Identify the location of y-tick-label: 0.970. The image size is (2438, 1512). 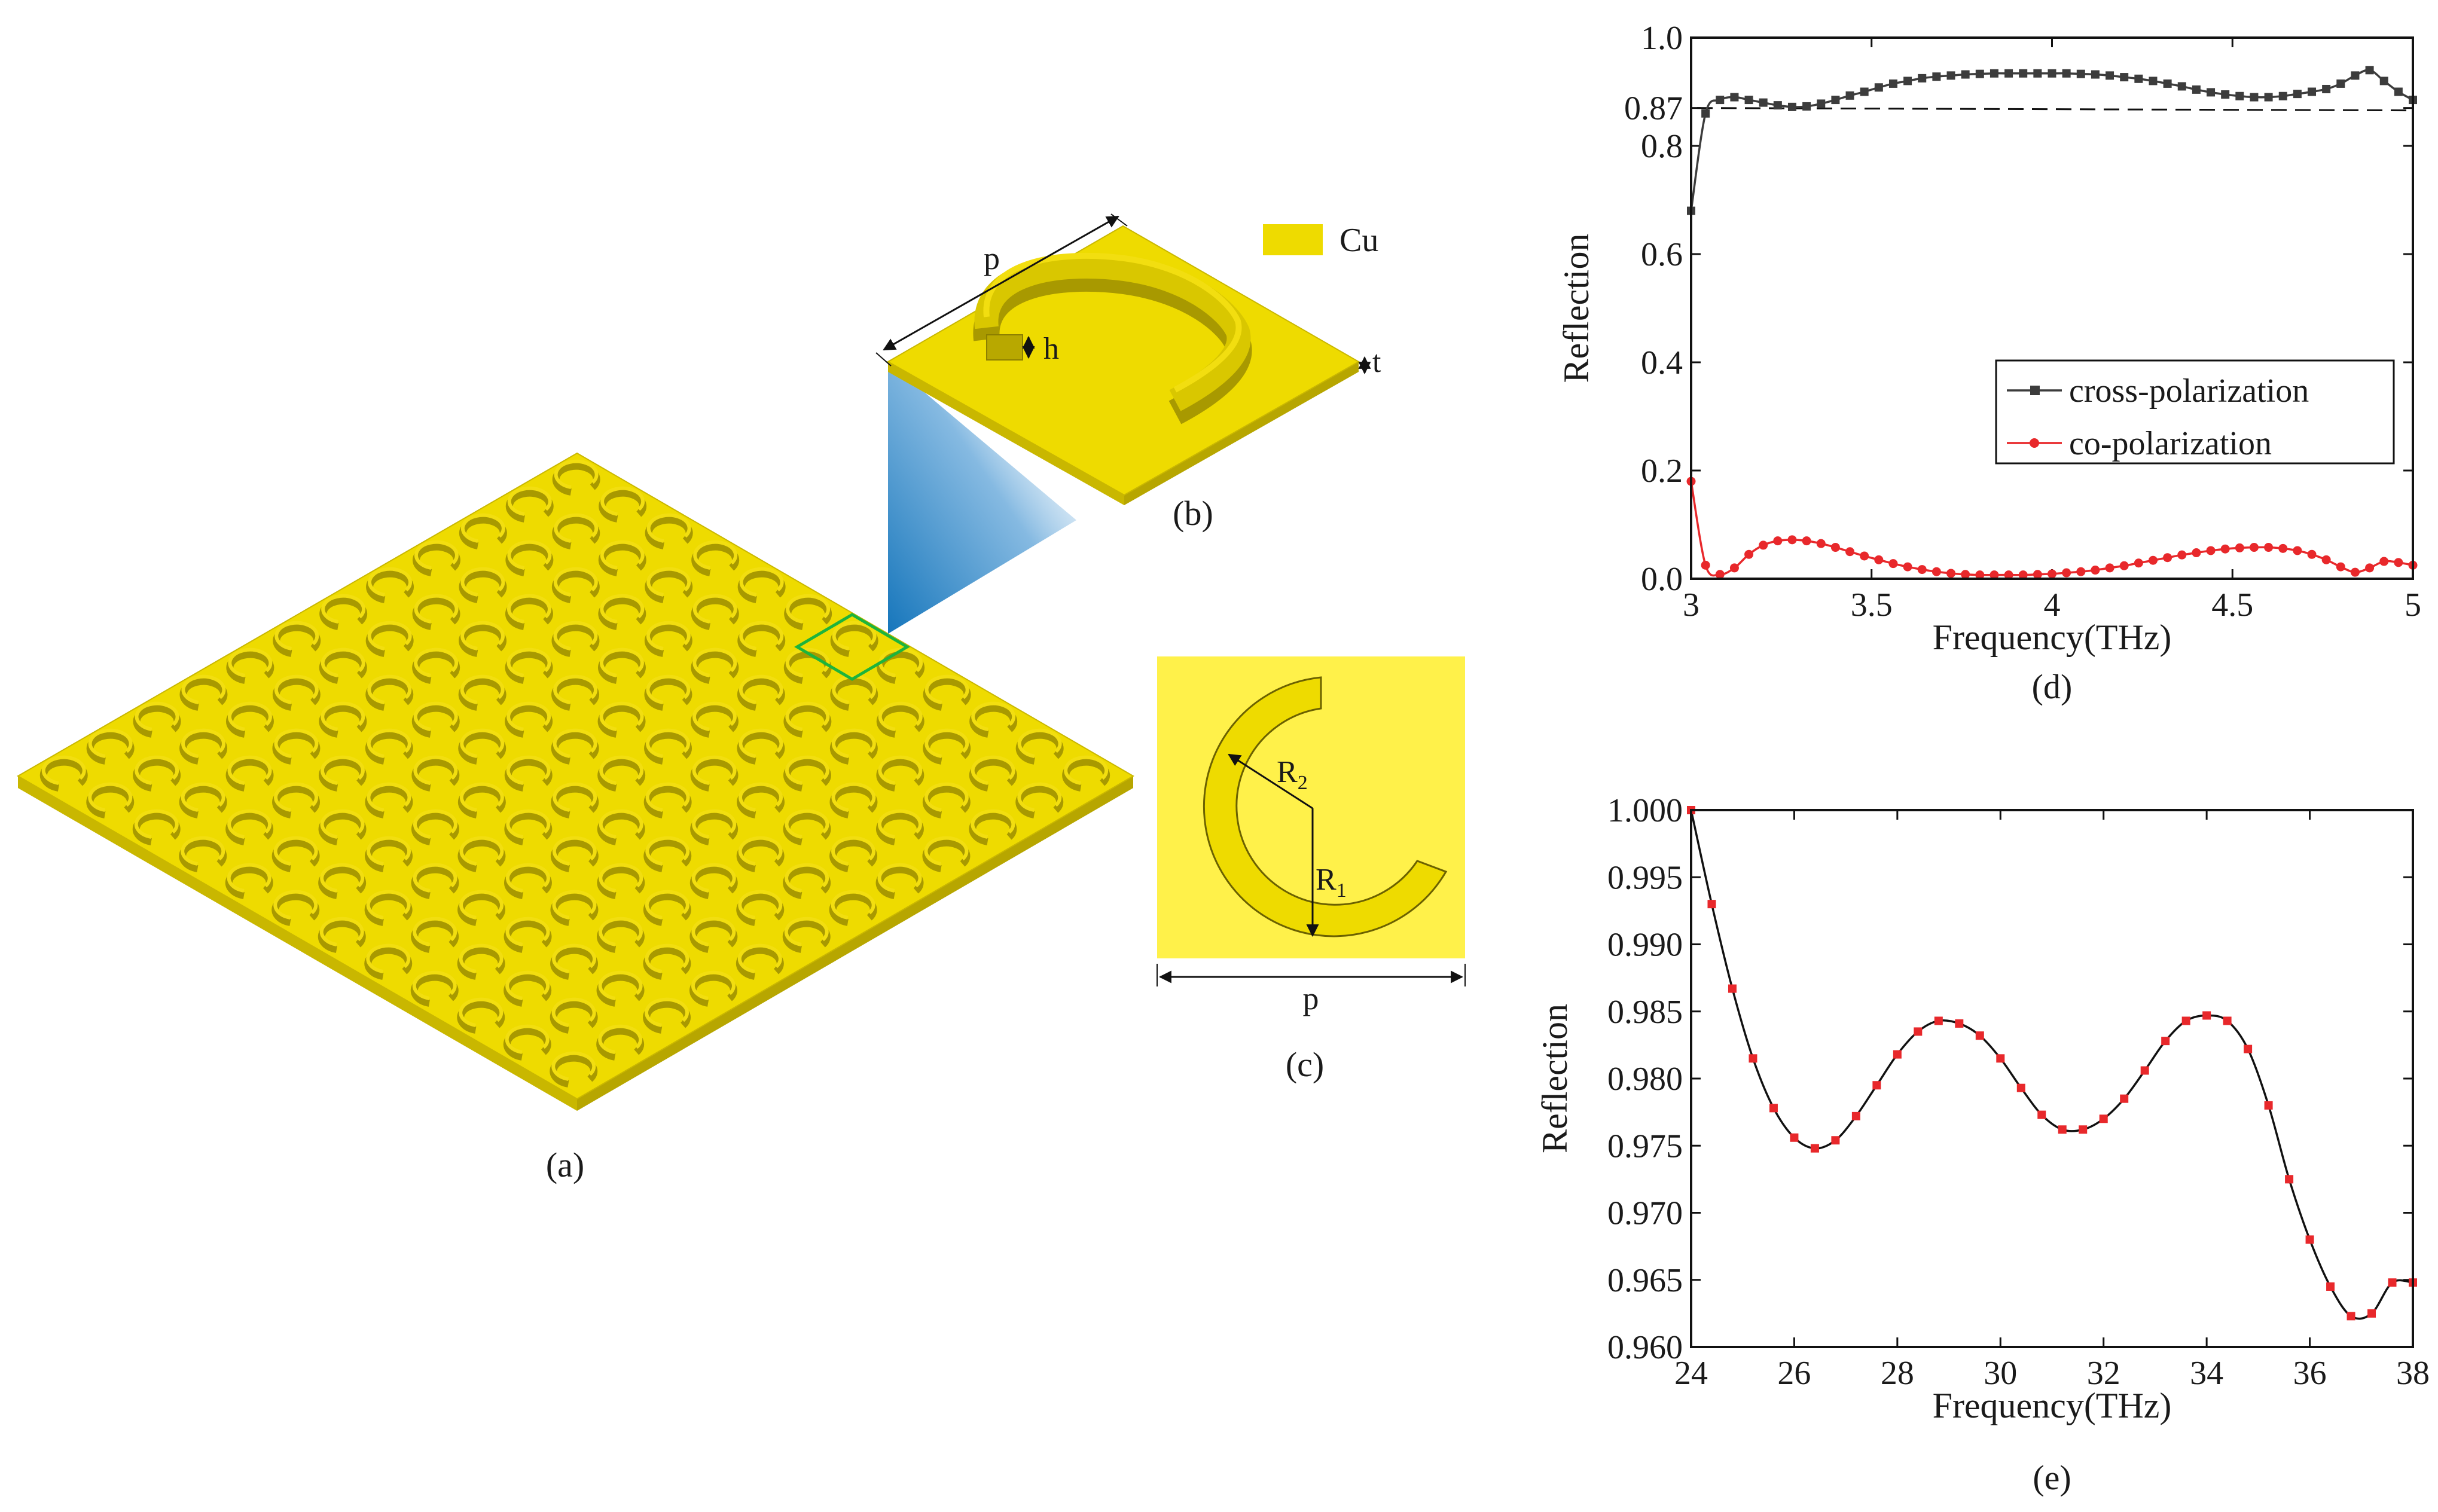
(1645, 1213).